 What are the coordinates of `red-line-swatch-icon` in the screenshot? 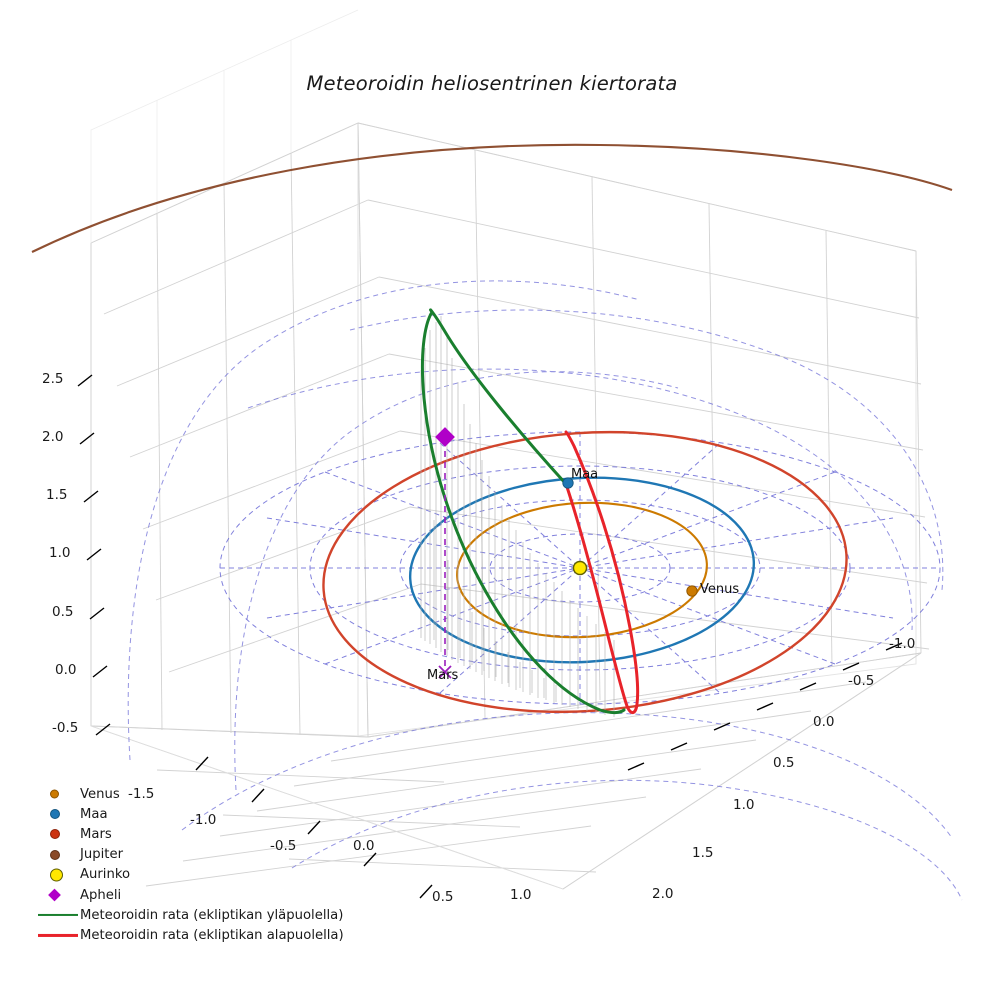 It's located at (58, 935).